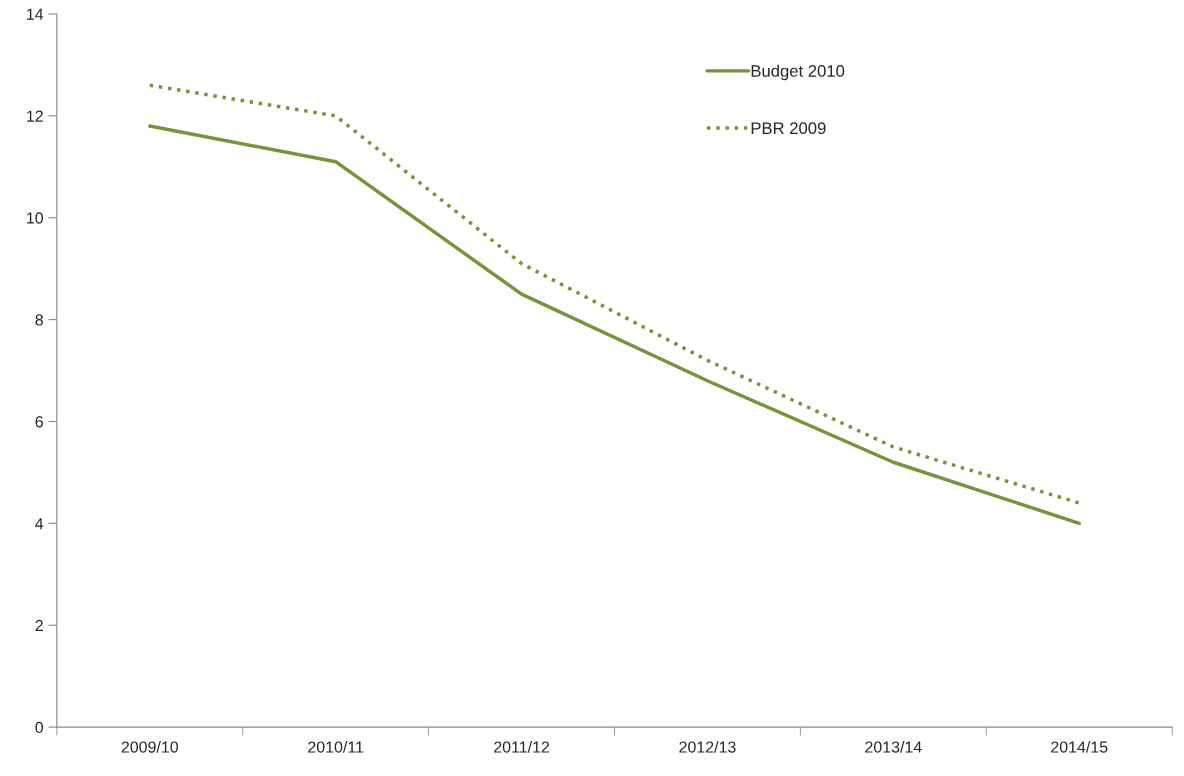 This screenshot has width=1184, height=776. What do you see at coordinates (39, 320) in the screenshot?
I see `y-tick-label: 8` at bounding box center [39, 320].